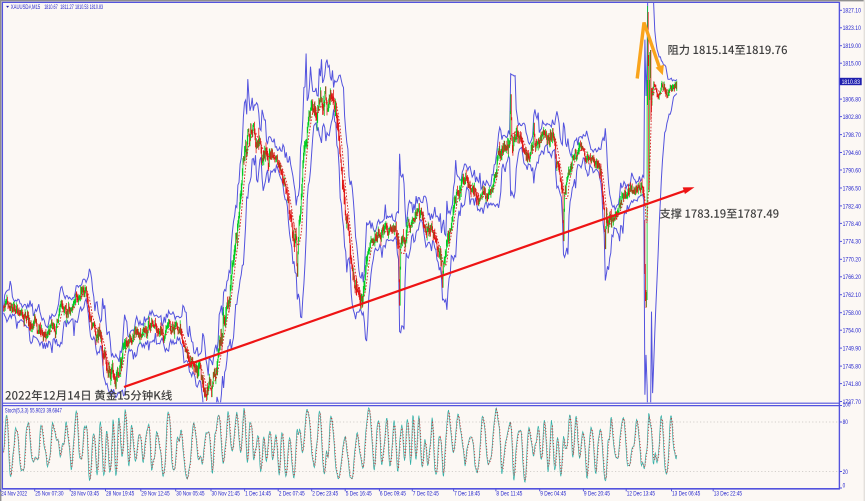  Describe the element at coordinates (852, 46) in the screenshot. I see `svg-text: 1819.00` at that location.